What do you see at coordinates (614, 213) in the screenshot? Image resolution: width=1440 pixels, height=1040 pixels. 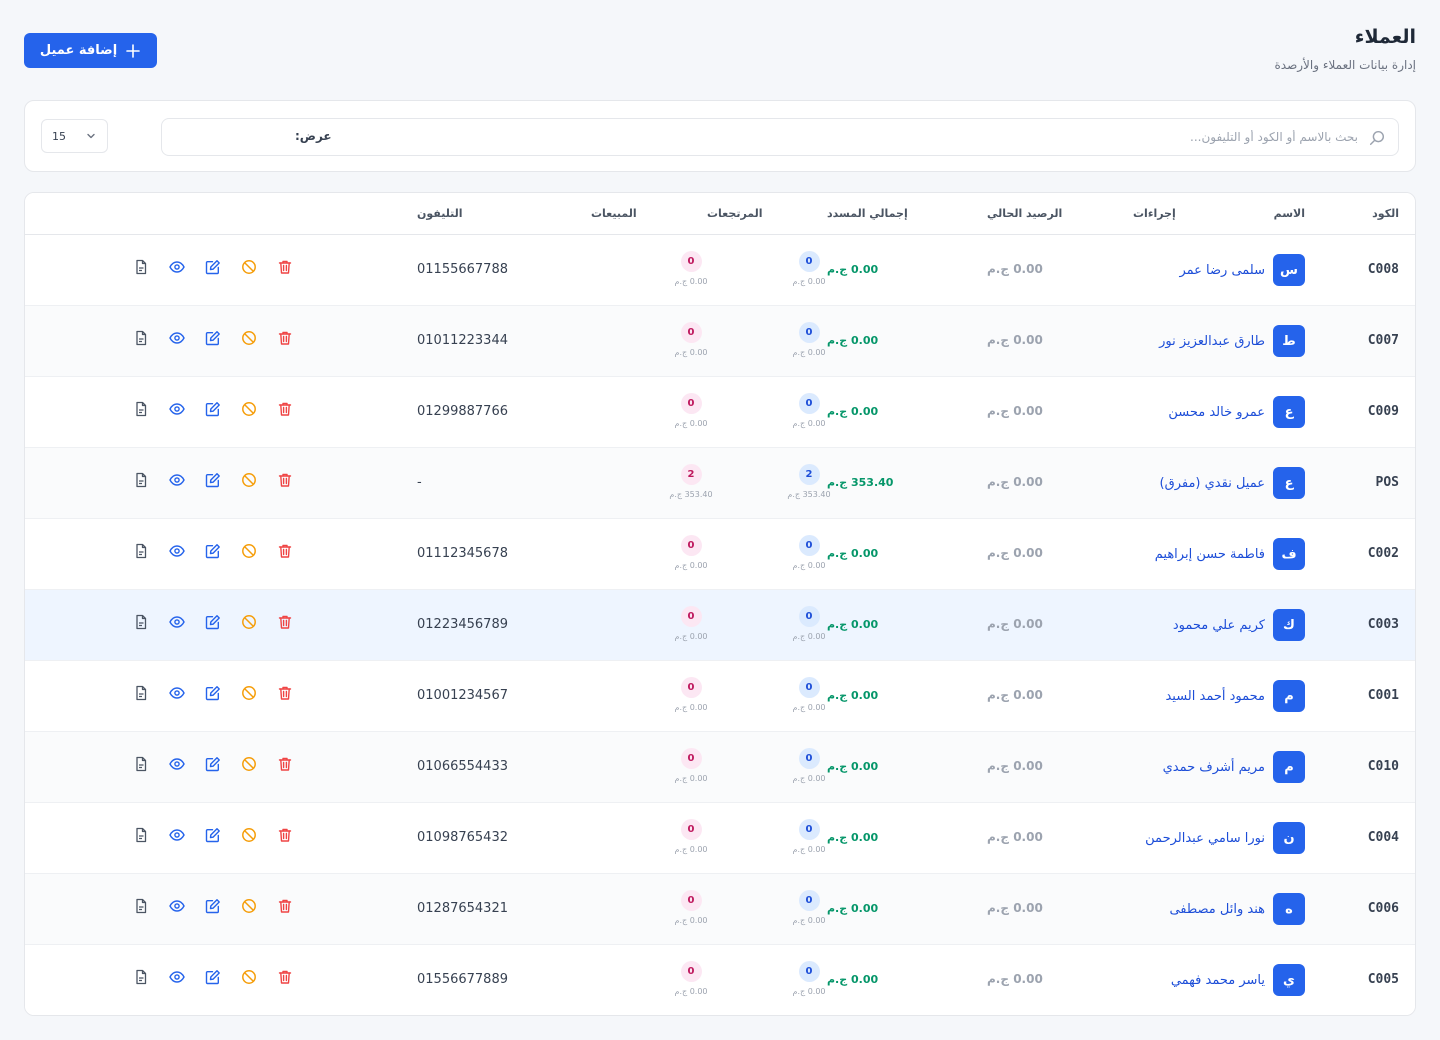 I see `header-sales: المبيعات` at bounding box center [614, 213].